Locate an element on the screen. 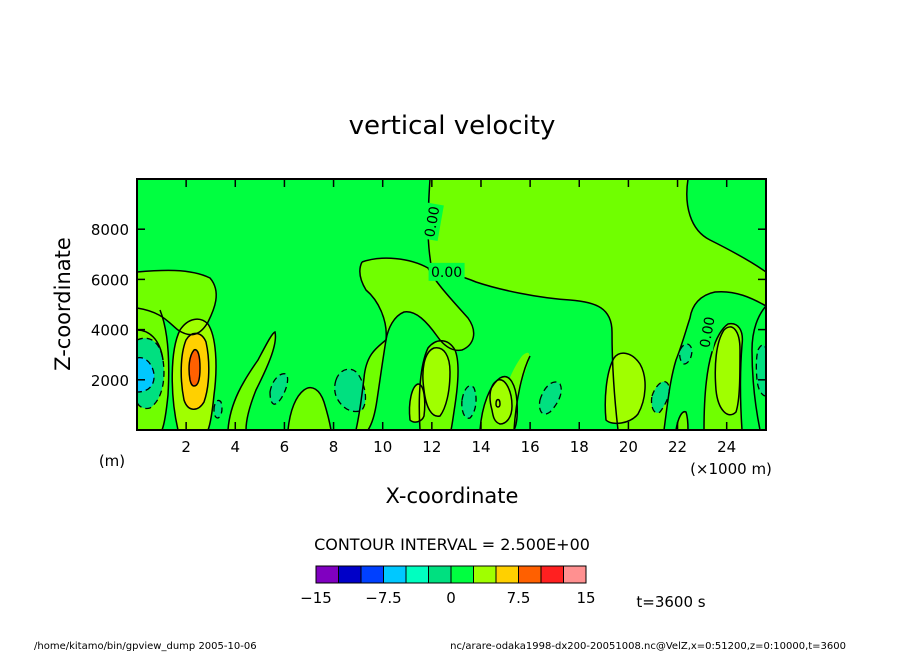 The width and height of the screenshot is (904, 654). y-tick-label: 6000 is located at coordinates (110, 280).